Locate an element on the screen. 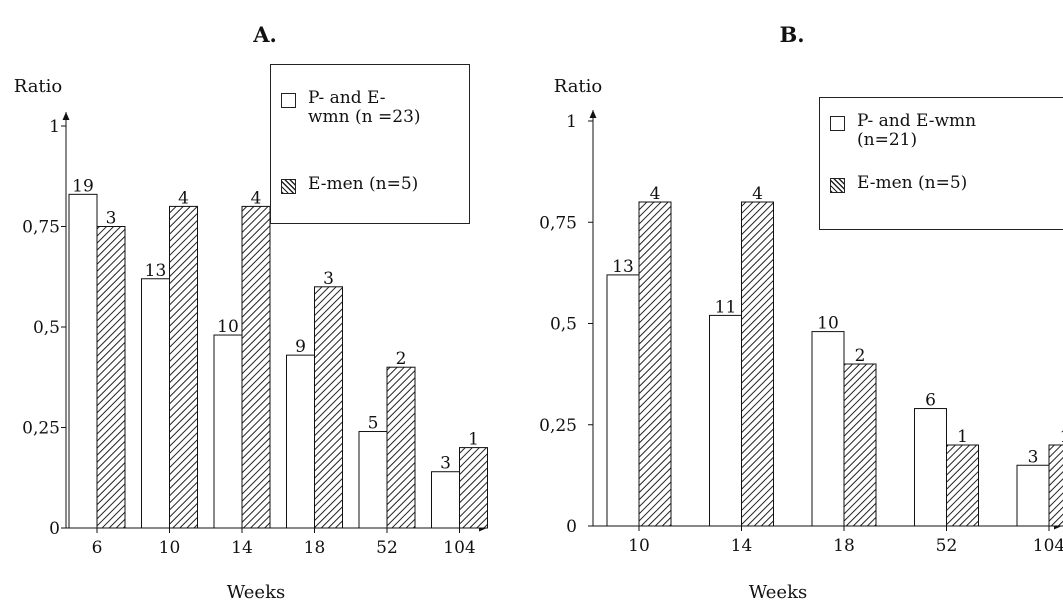 This screenshot has height=603, width=1063. y-tick-label-a-1: 0,25 is located at coordinates (41, 429).